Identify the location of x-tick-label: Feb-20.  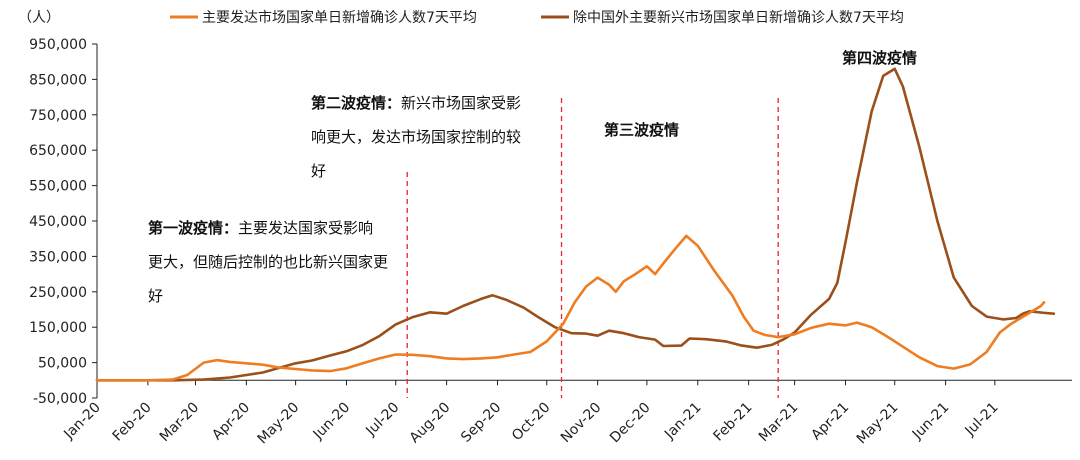
(132, 422).